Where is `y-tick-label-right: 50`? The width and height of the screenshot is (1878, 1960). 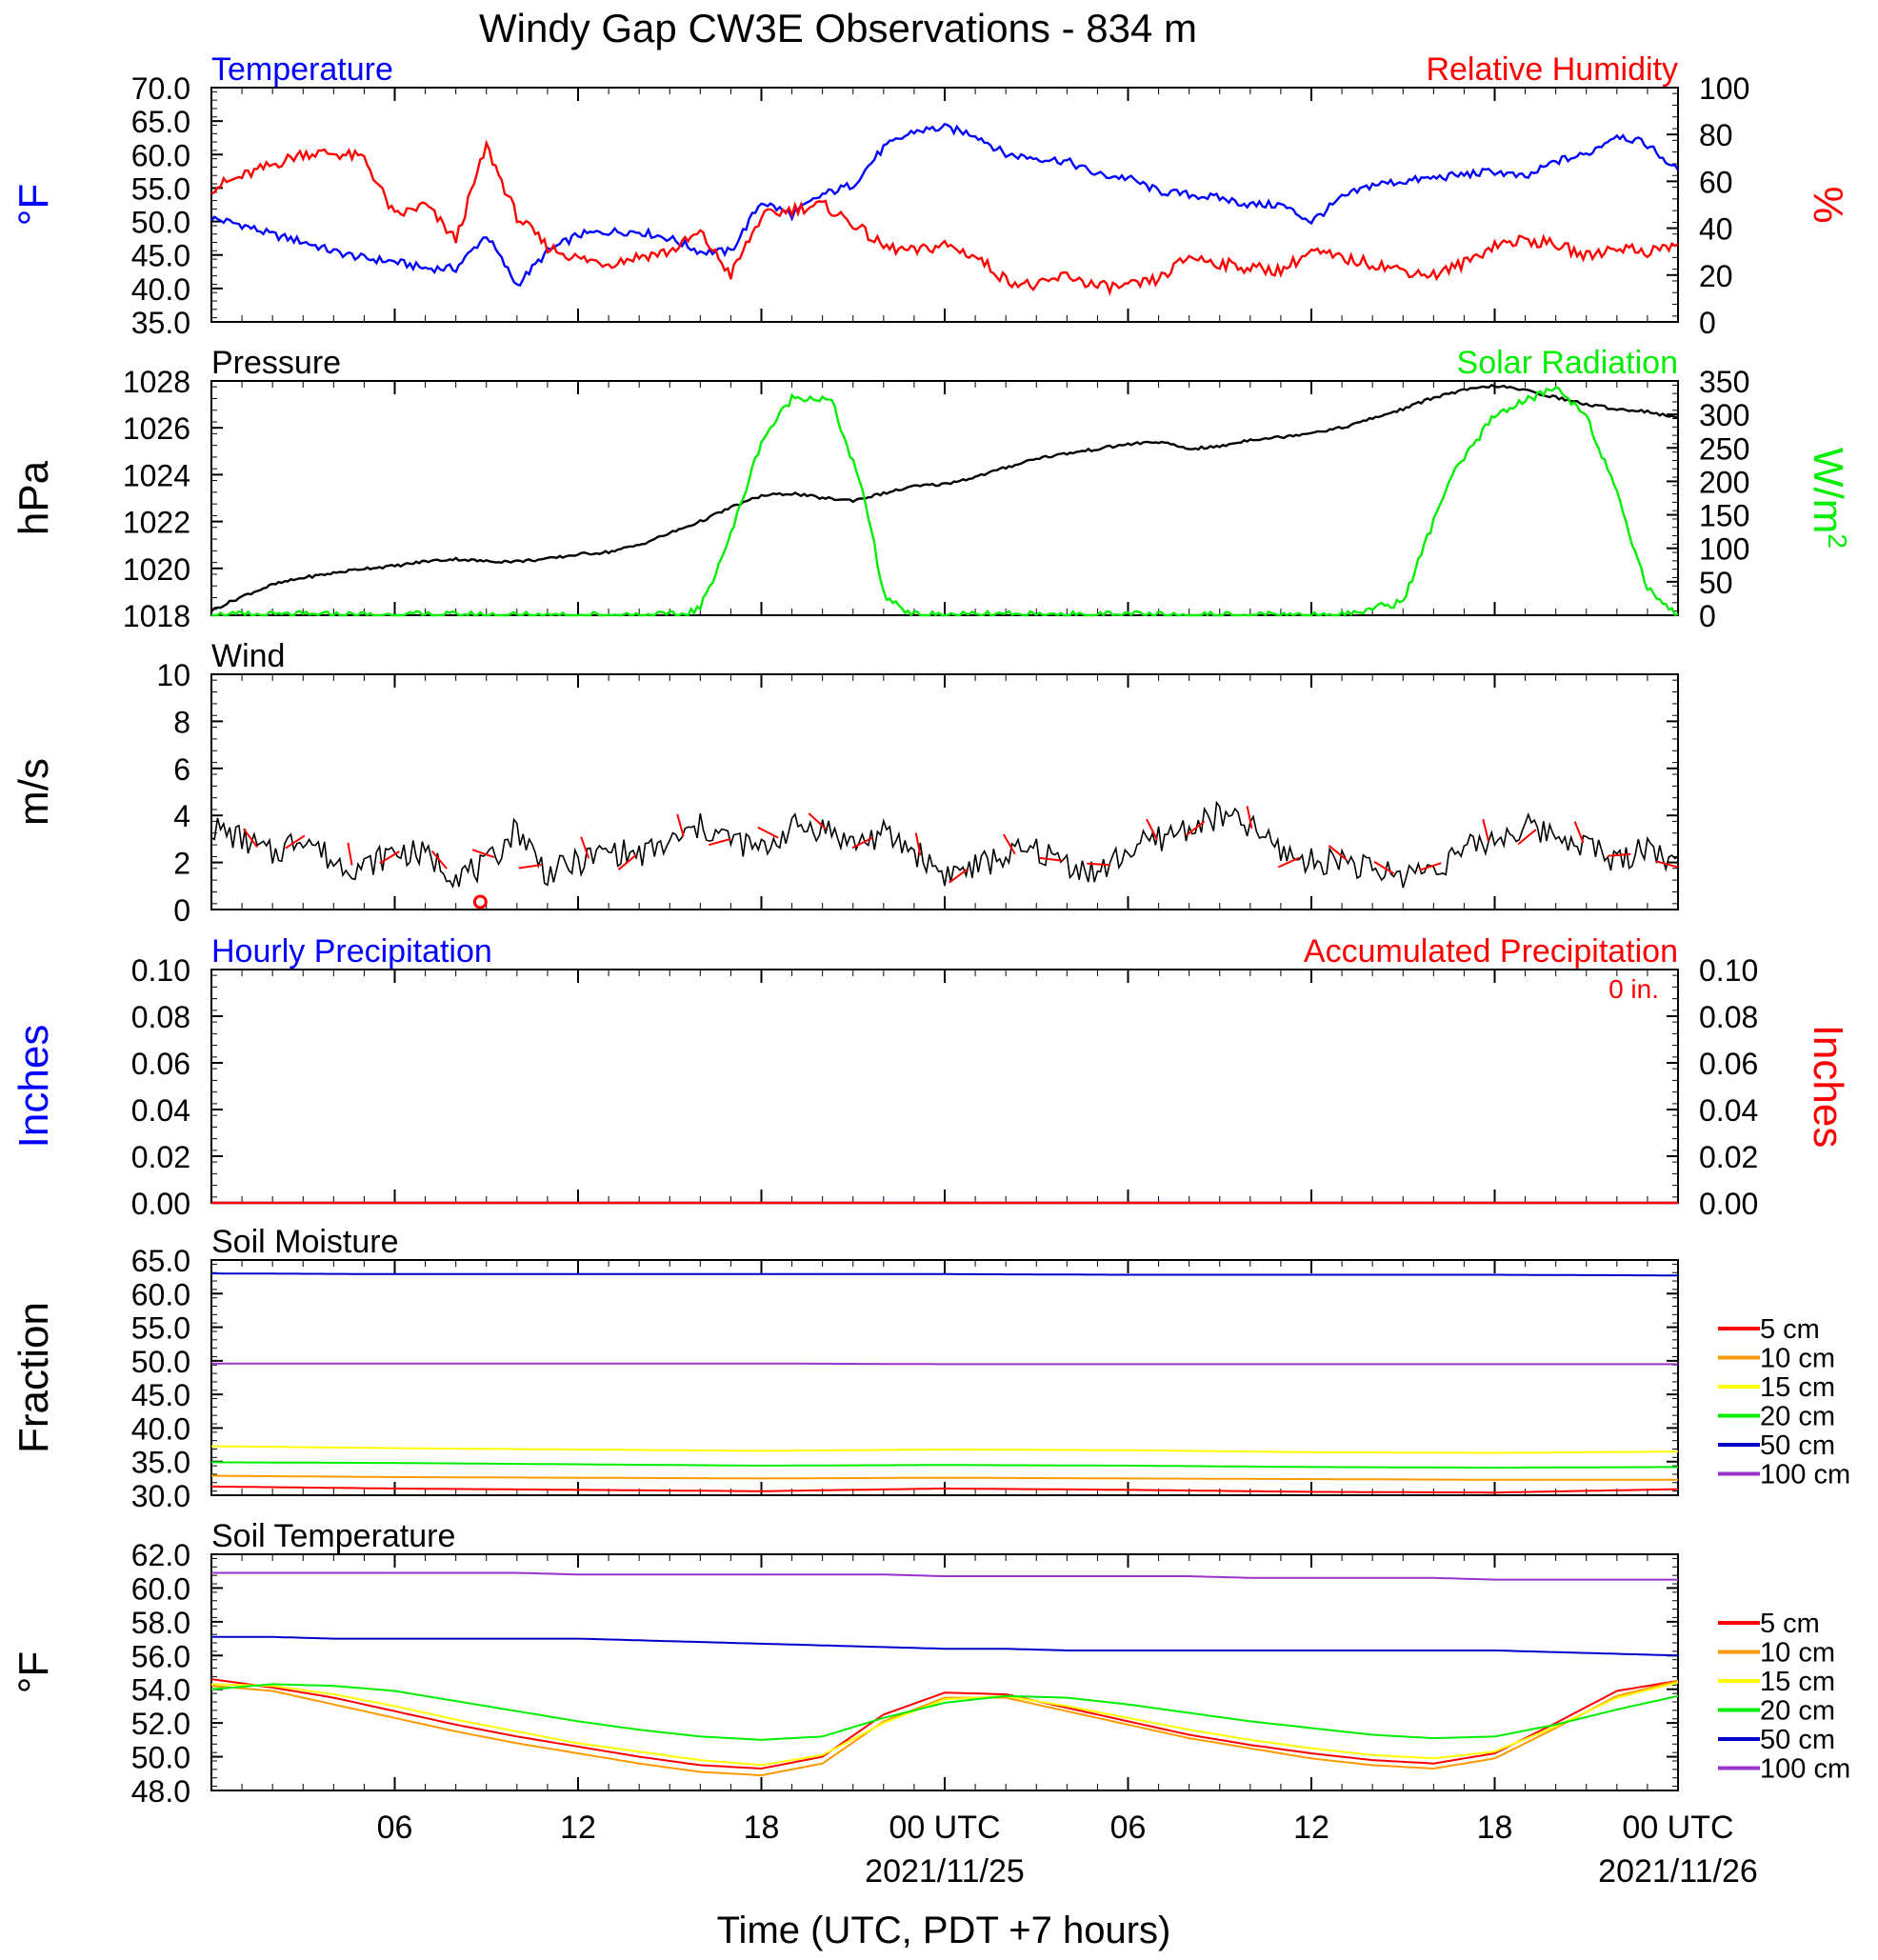
y-tick-label-right: 50 is located at coordinates (1716, 583).